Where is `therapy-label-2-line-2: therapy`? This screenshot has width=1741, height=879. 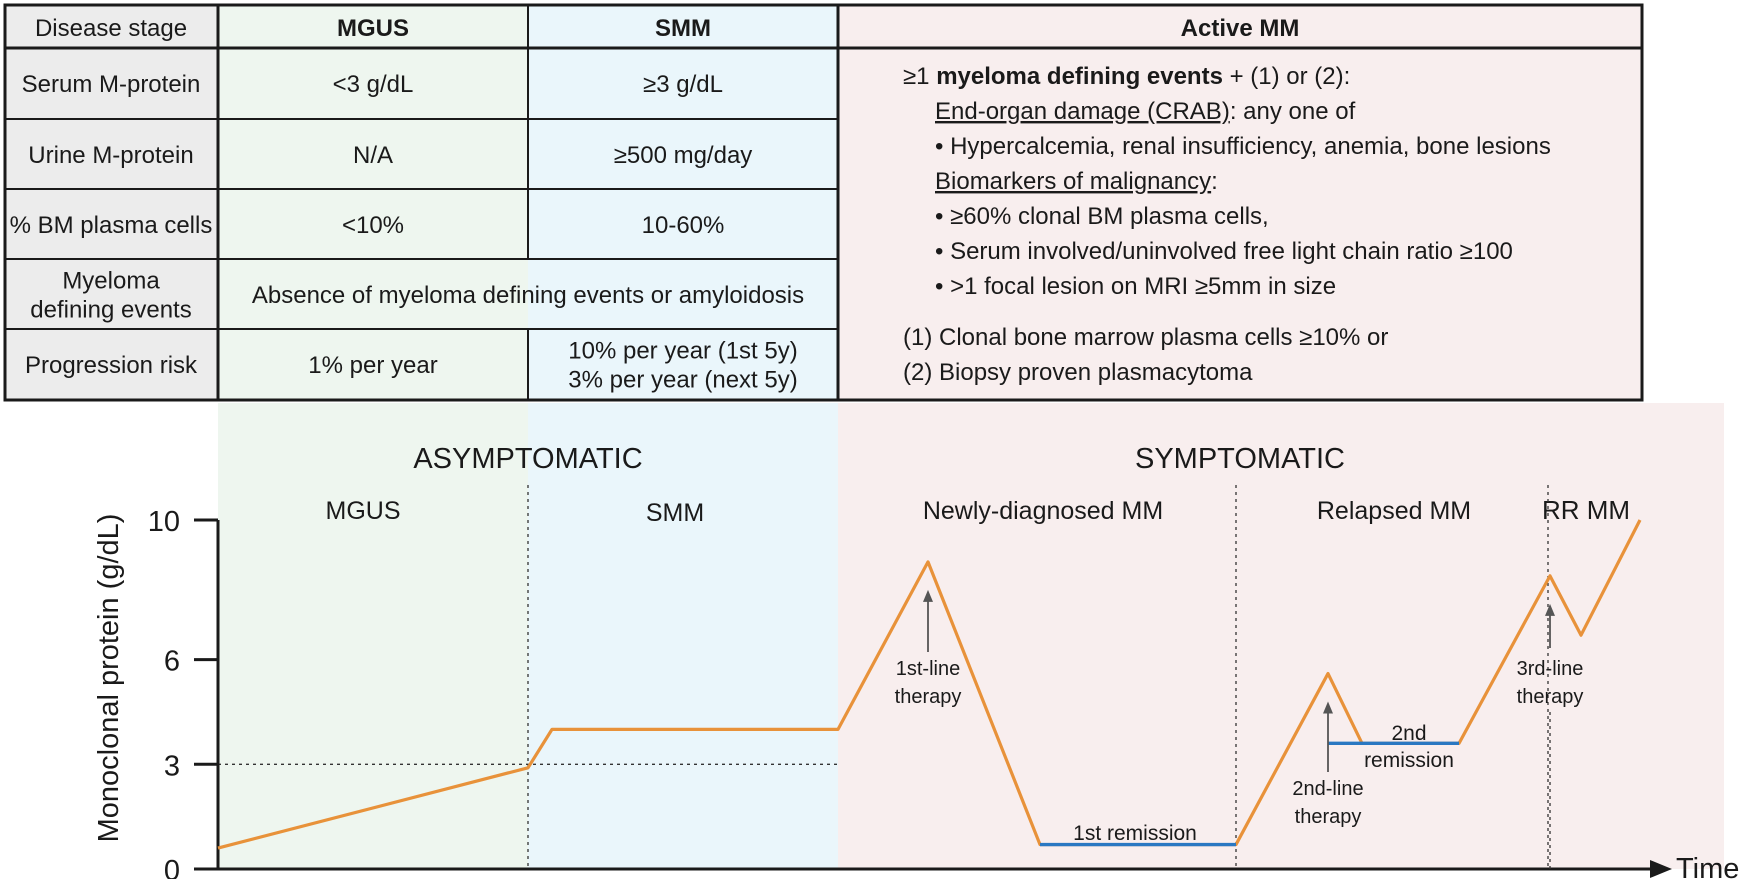
therapy-label-2-line-2: therapy is located at coordinates (1328, 817).